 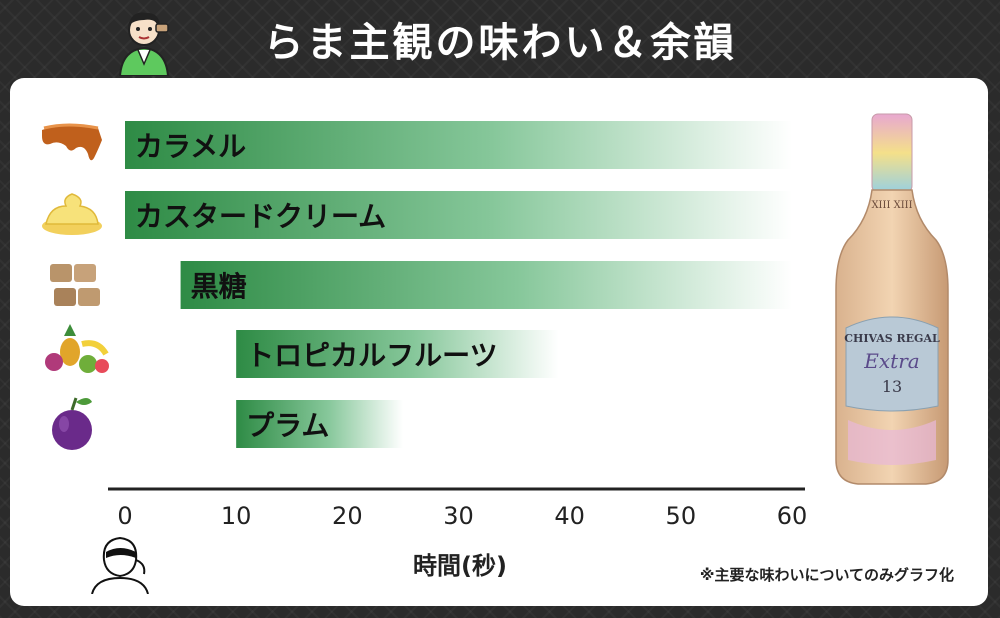 I want to click on bar-label: 黒糖, so click(x=219, y=286).